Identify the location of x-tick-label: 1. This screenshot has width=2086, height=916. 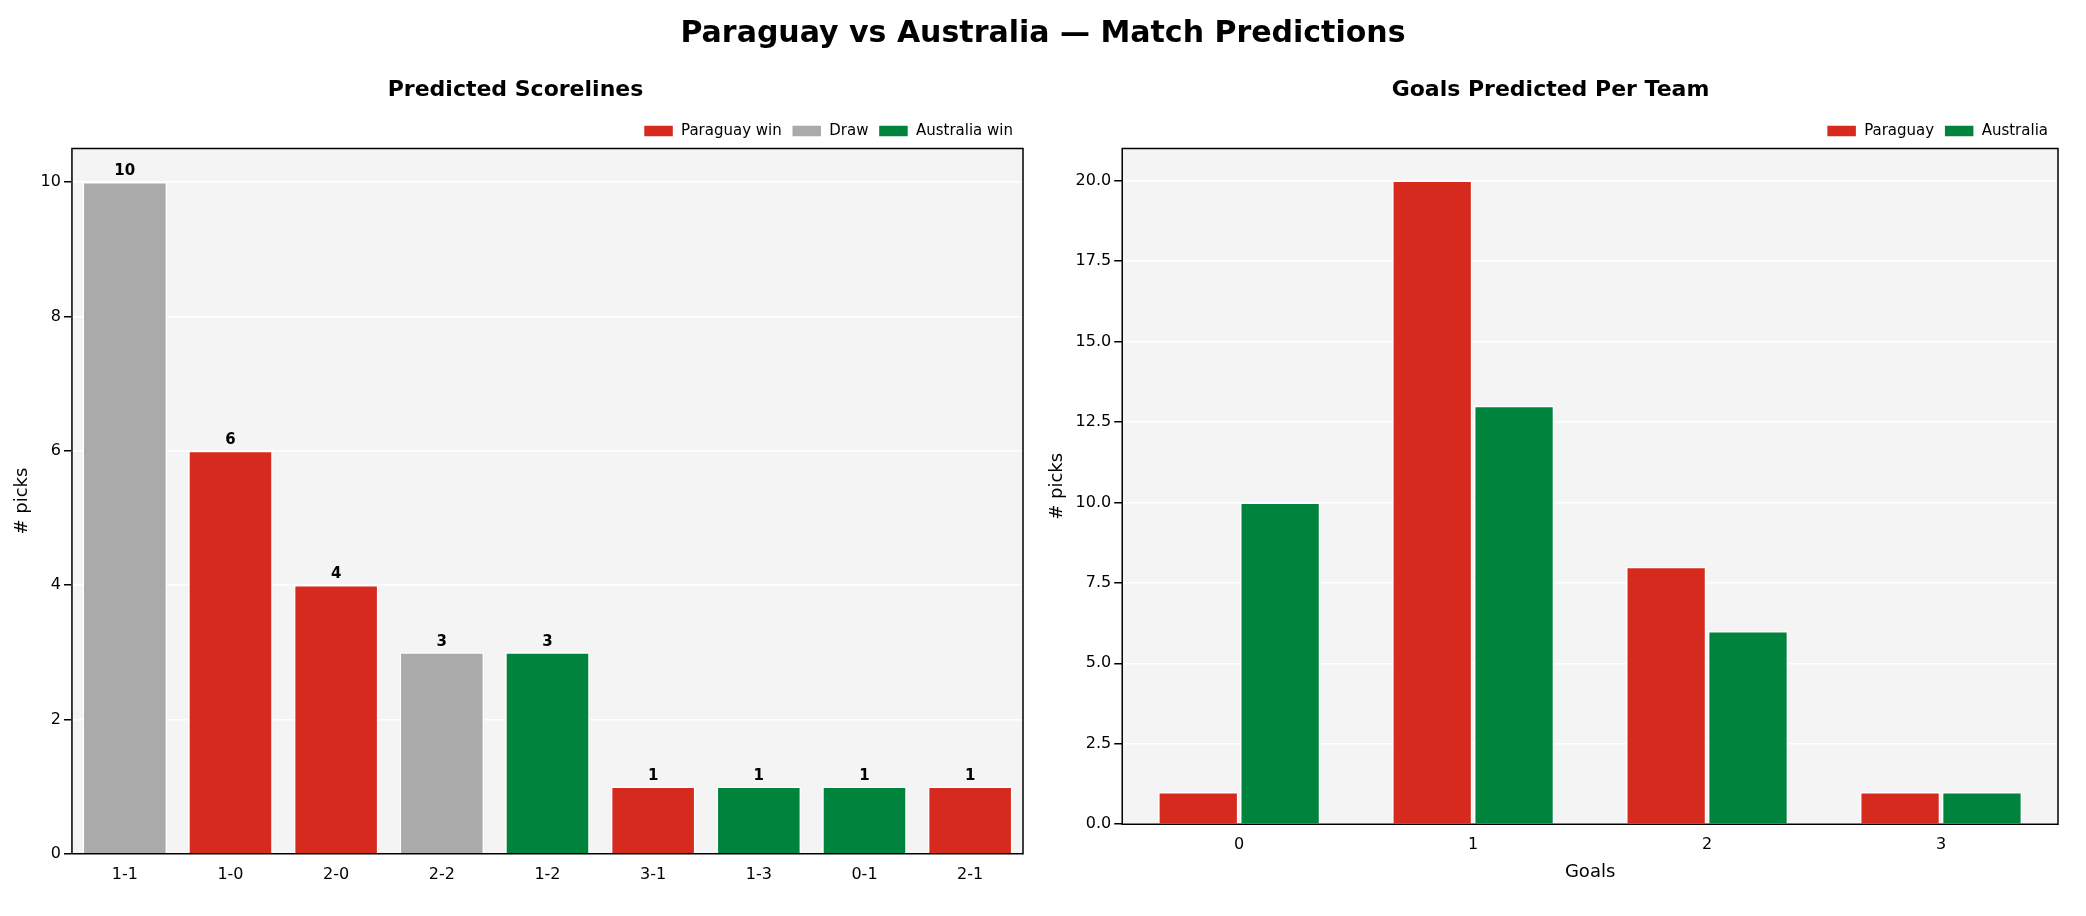
(1473, 843).